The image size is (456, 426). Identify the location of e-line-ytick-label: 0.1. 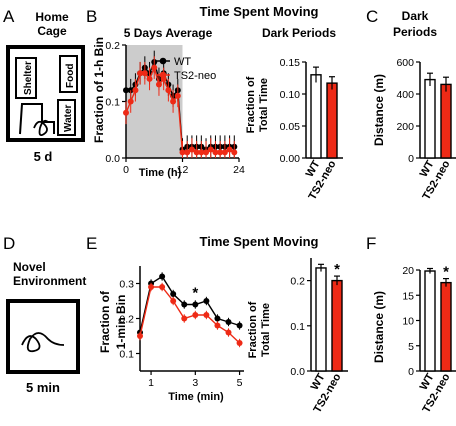
(126, 355).